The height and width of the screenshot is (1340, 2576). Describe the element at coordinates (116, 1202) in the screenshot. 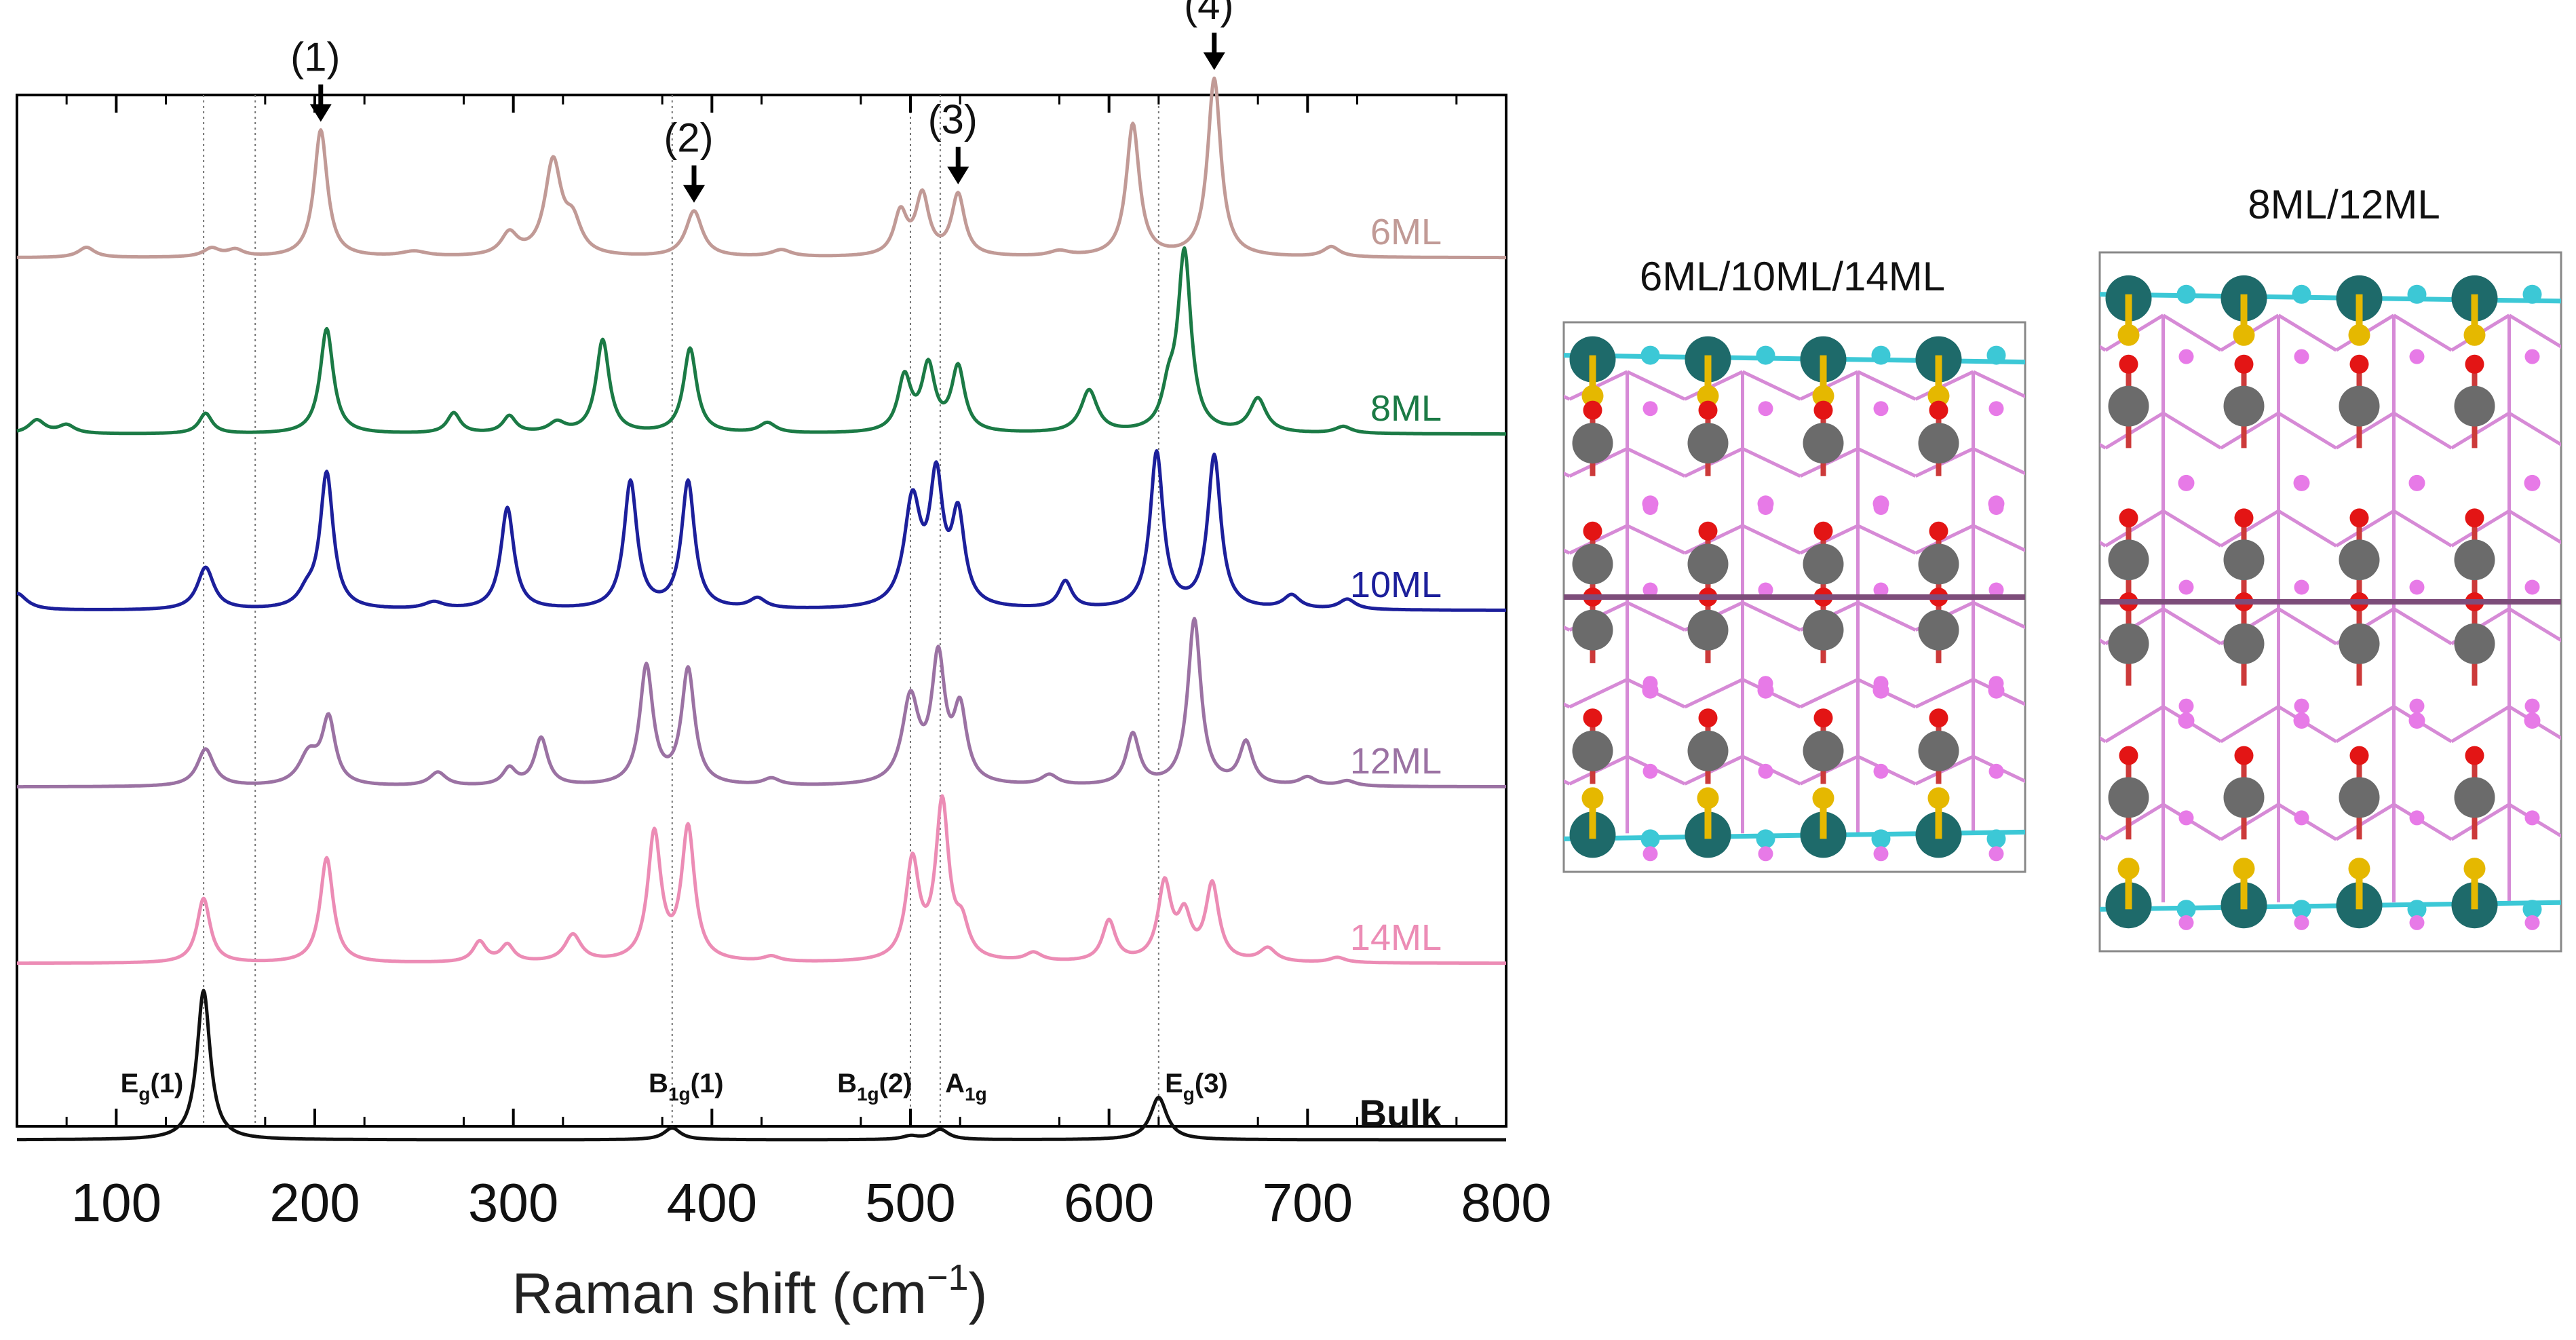

I see `x-tick-label-100: 100` at that location.